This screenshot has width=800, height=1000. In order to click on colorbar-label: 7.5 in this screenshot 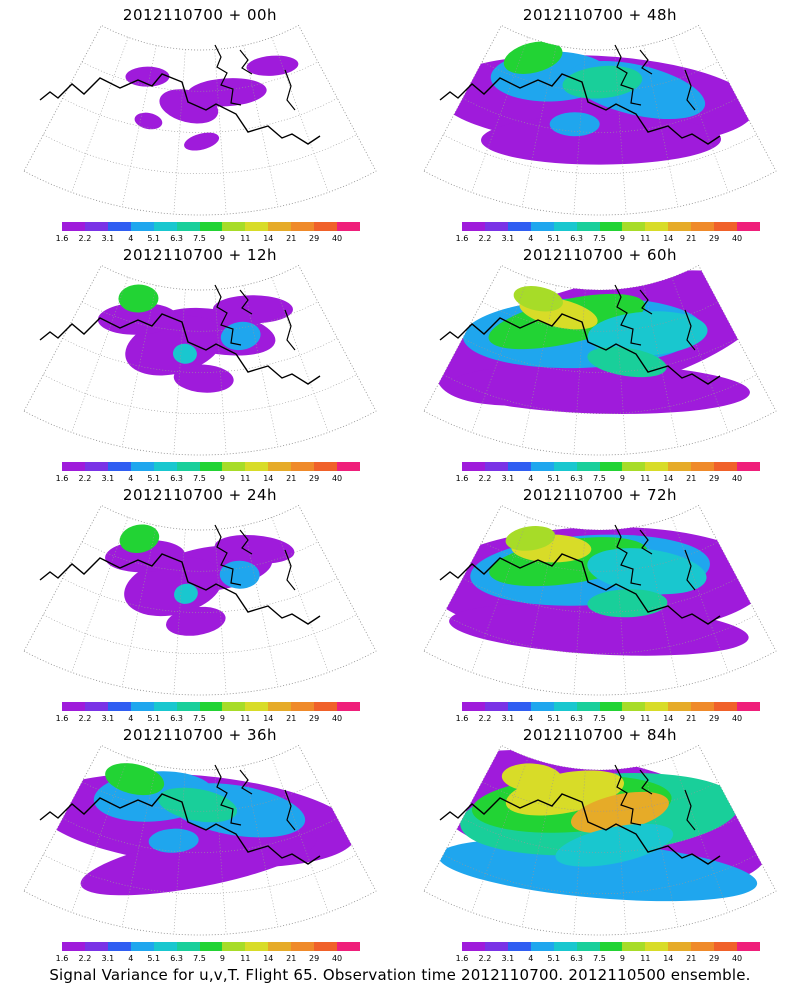, I will do `click(199, 958)`.